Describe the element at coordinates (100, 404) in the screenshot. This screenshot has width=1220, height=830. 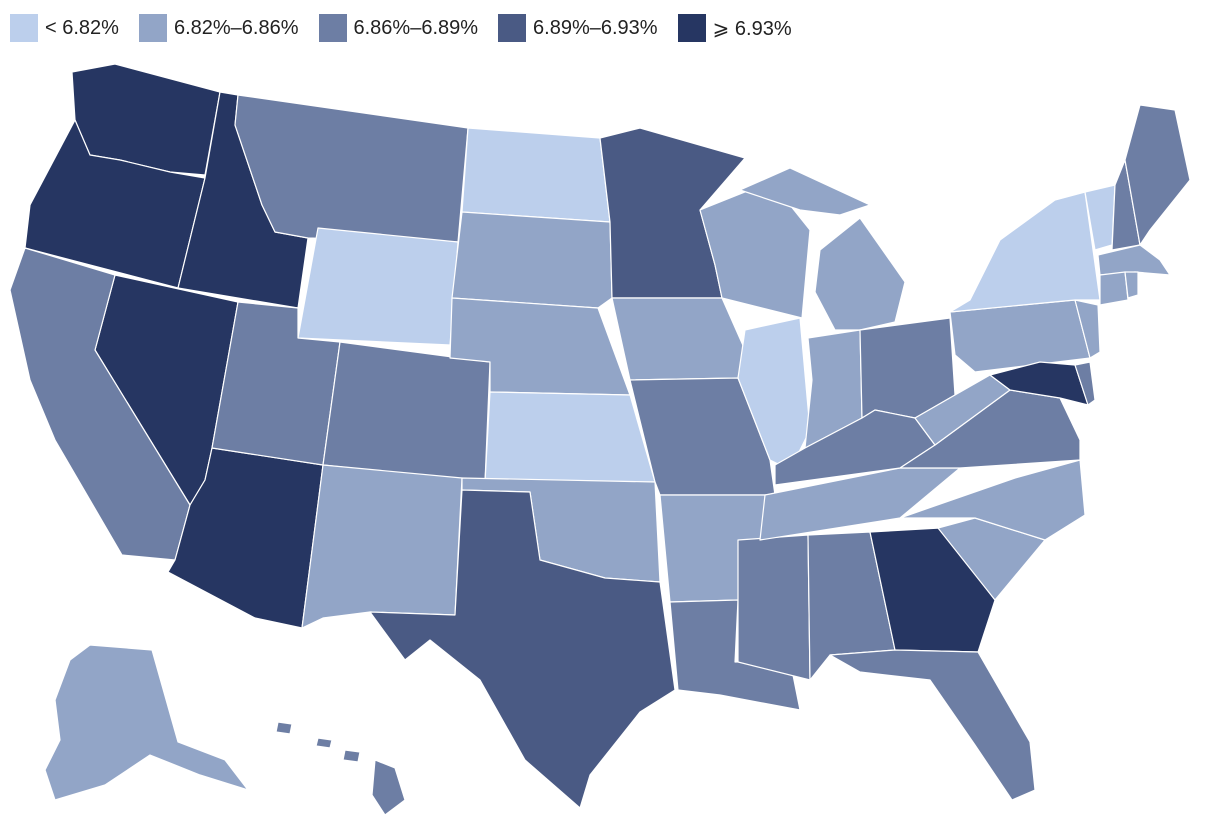
I see `state-ca` at that location.